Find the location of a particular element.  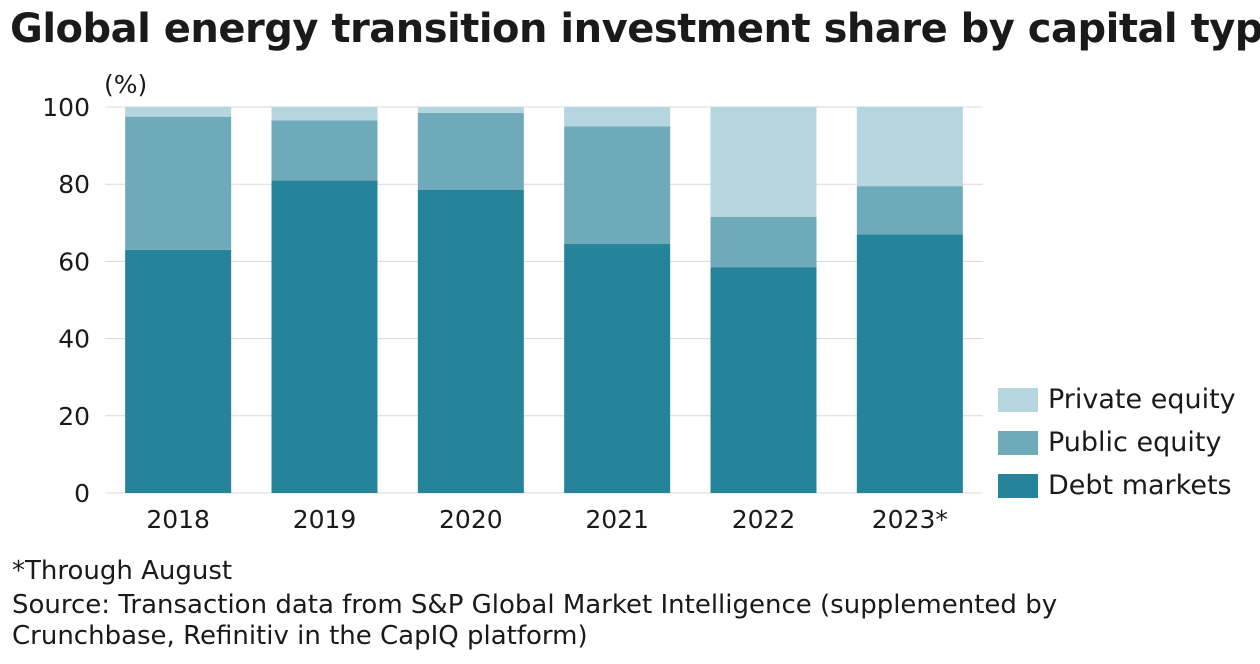

y-tick-label-100: 100 is located at coordinates (66, 107).